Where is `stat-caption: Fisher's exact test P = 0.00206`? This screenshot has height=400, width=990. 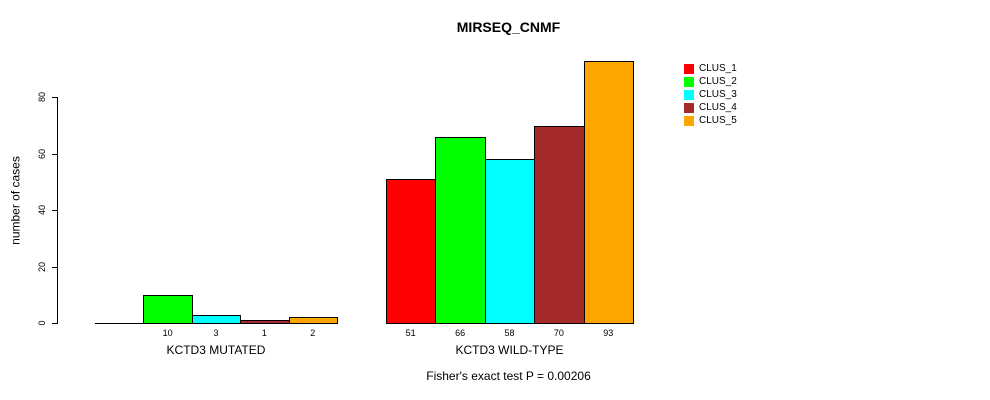 stat-caption: Fisher's exact test P = 0.00206 is located at coordinates (508, 376).